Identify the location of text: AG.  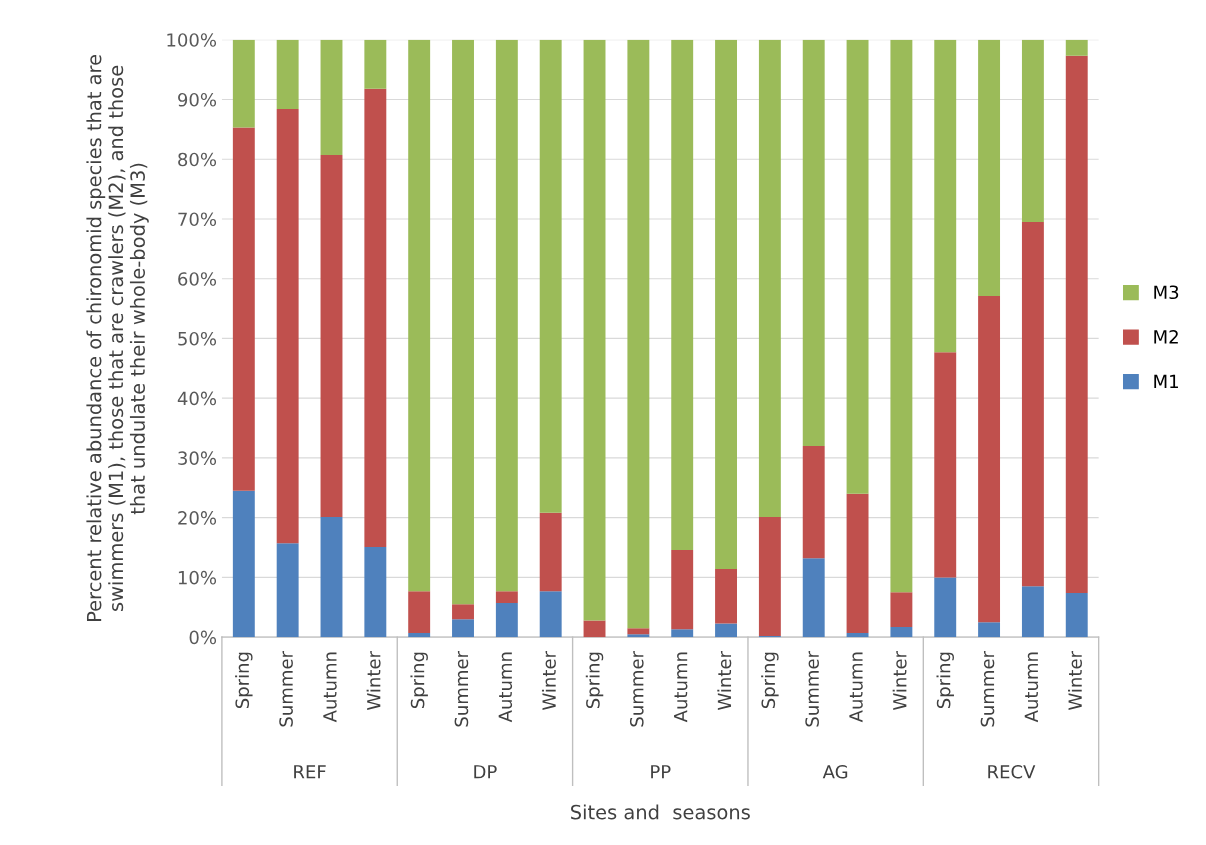
(835, 771).